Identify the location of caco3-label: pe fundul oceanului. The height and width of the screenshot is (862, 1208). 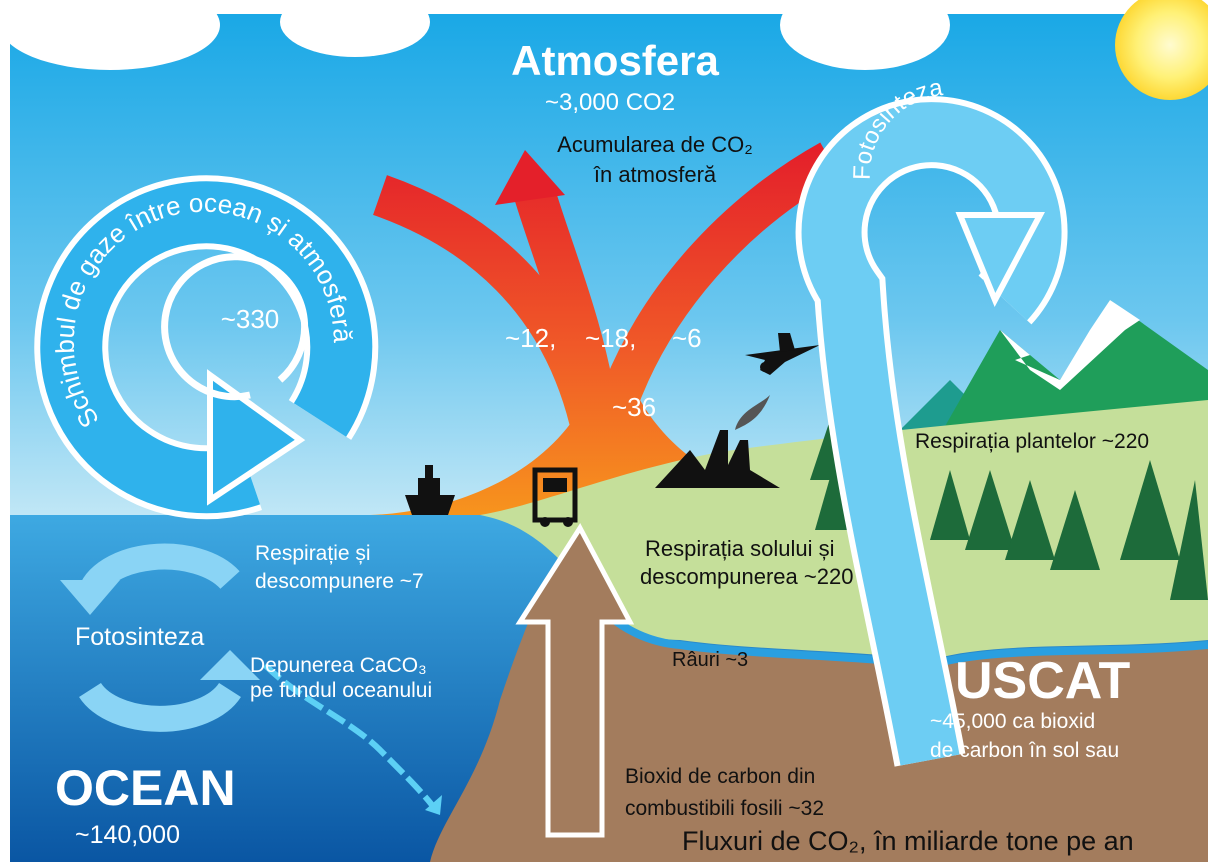
(341, 690).